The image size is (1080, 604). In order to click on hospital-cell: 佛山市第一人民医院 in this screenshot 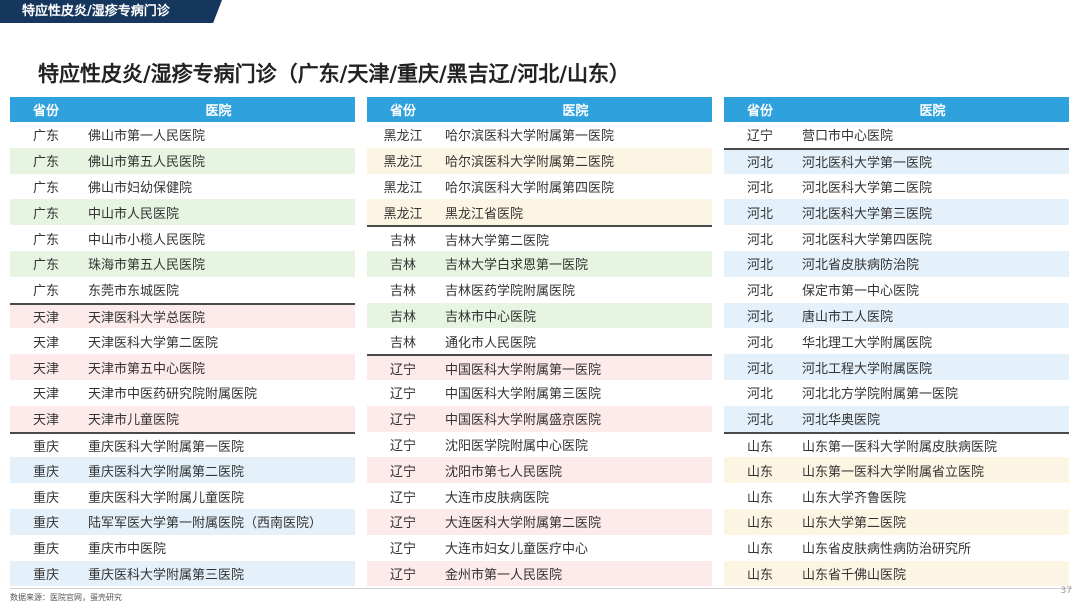, I will do `click(147, 137)`.